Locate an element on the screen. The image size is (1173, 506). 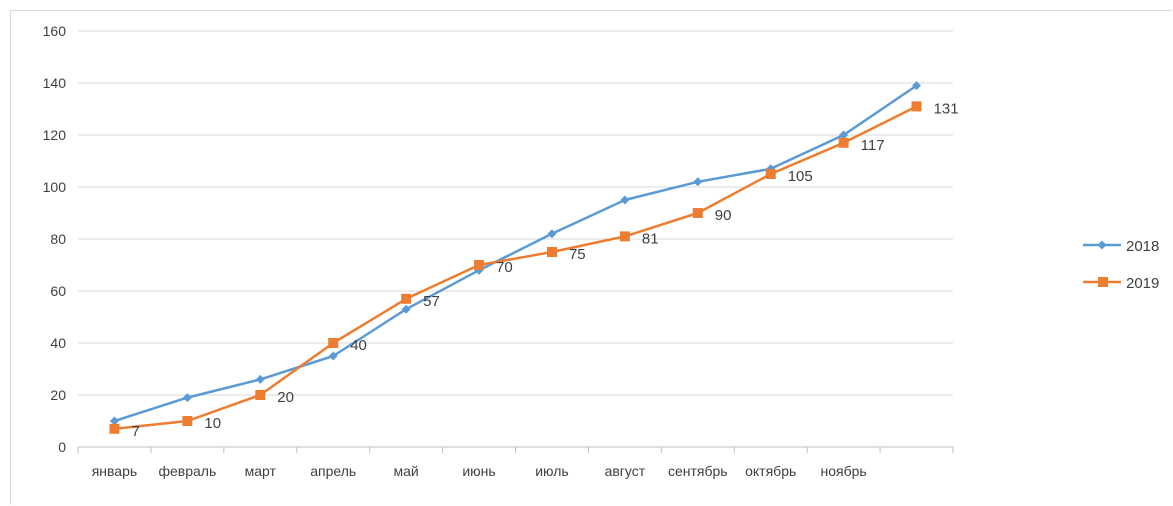
y-tick-label: 160 is located at coordinates (55, 31).